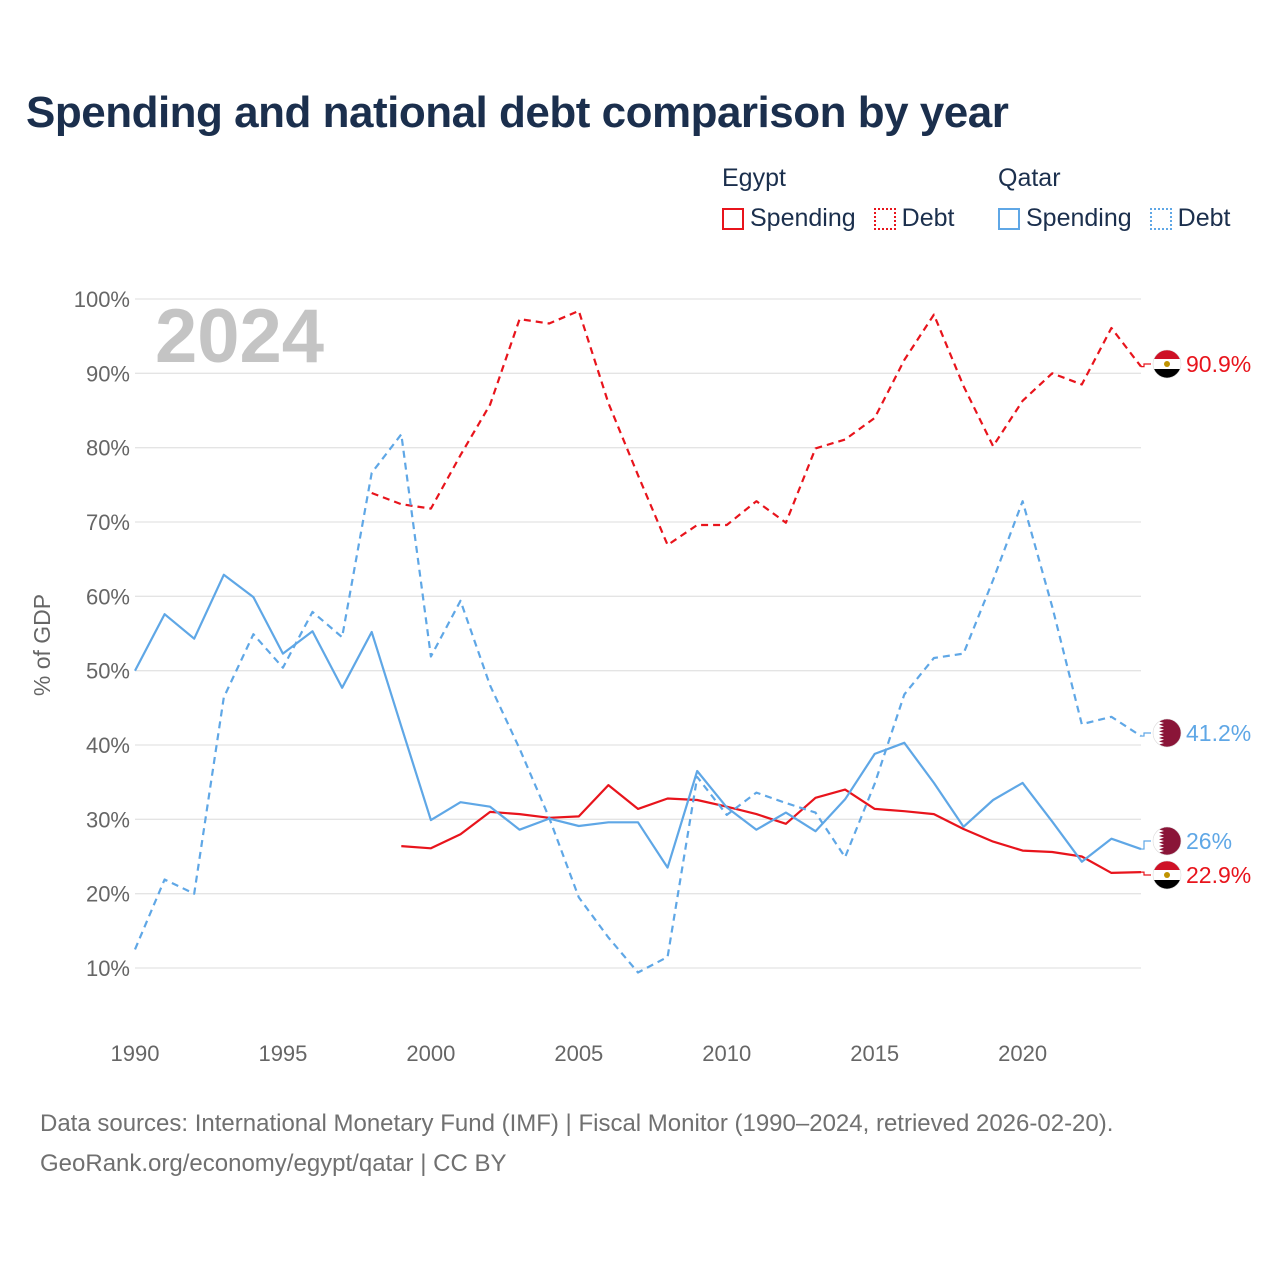 This screenshot has width=1280, height=1280. Describe the element at coordinates (756, 428) in the screenshot. I see `series-line-egypt-debt` at that location.